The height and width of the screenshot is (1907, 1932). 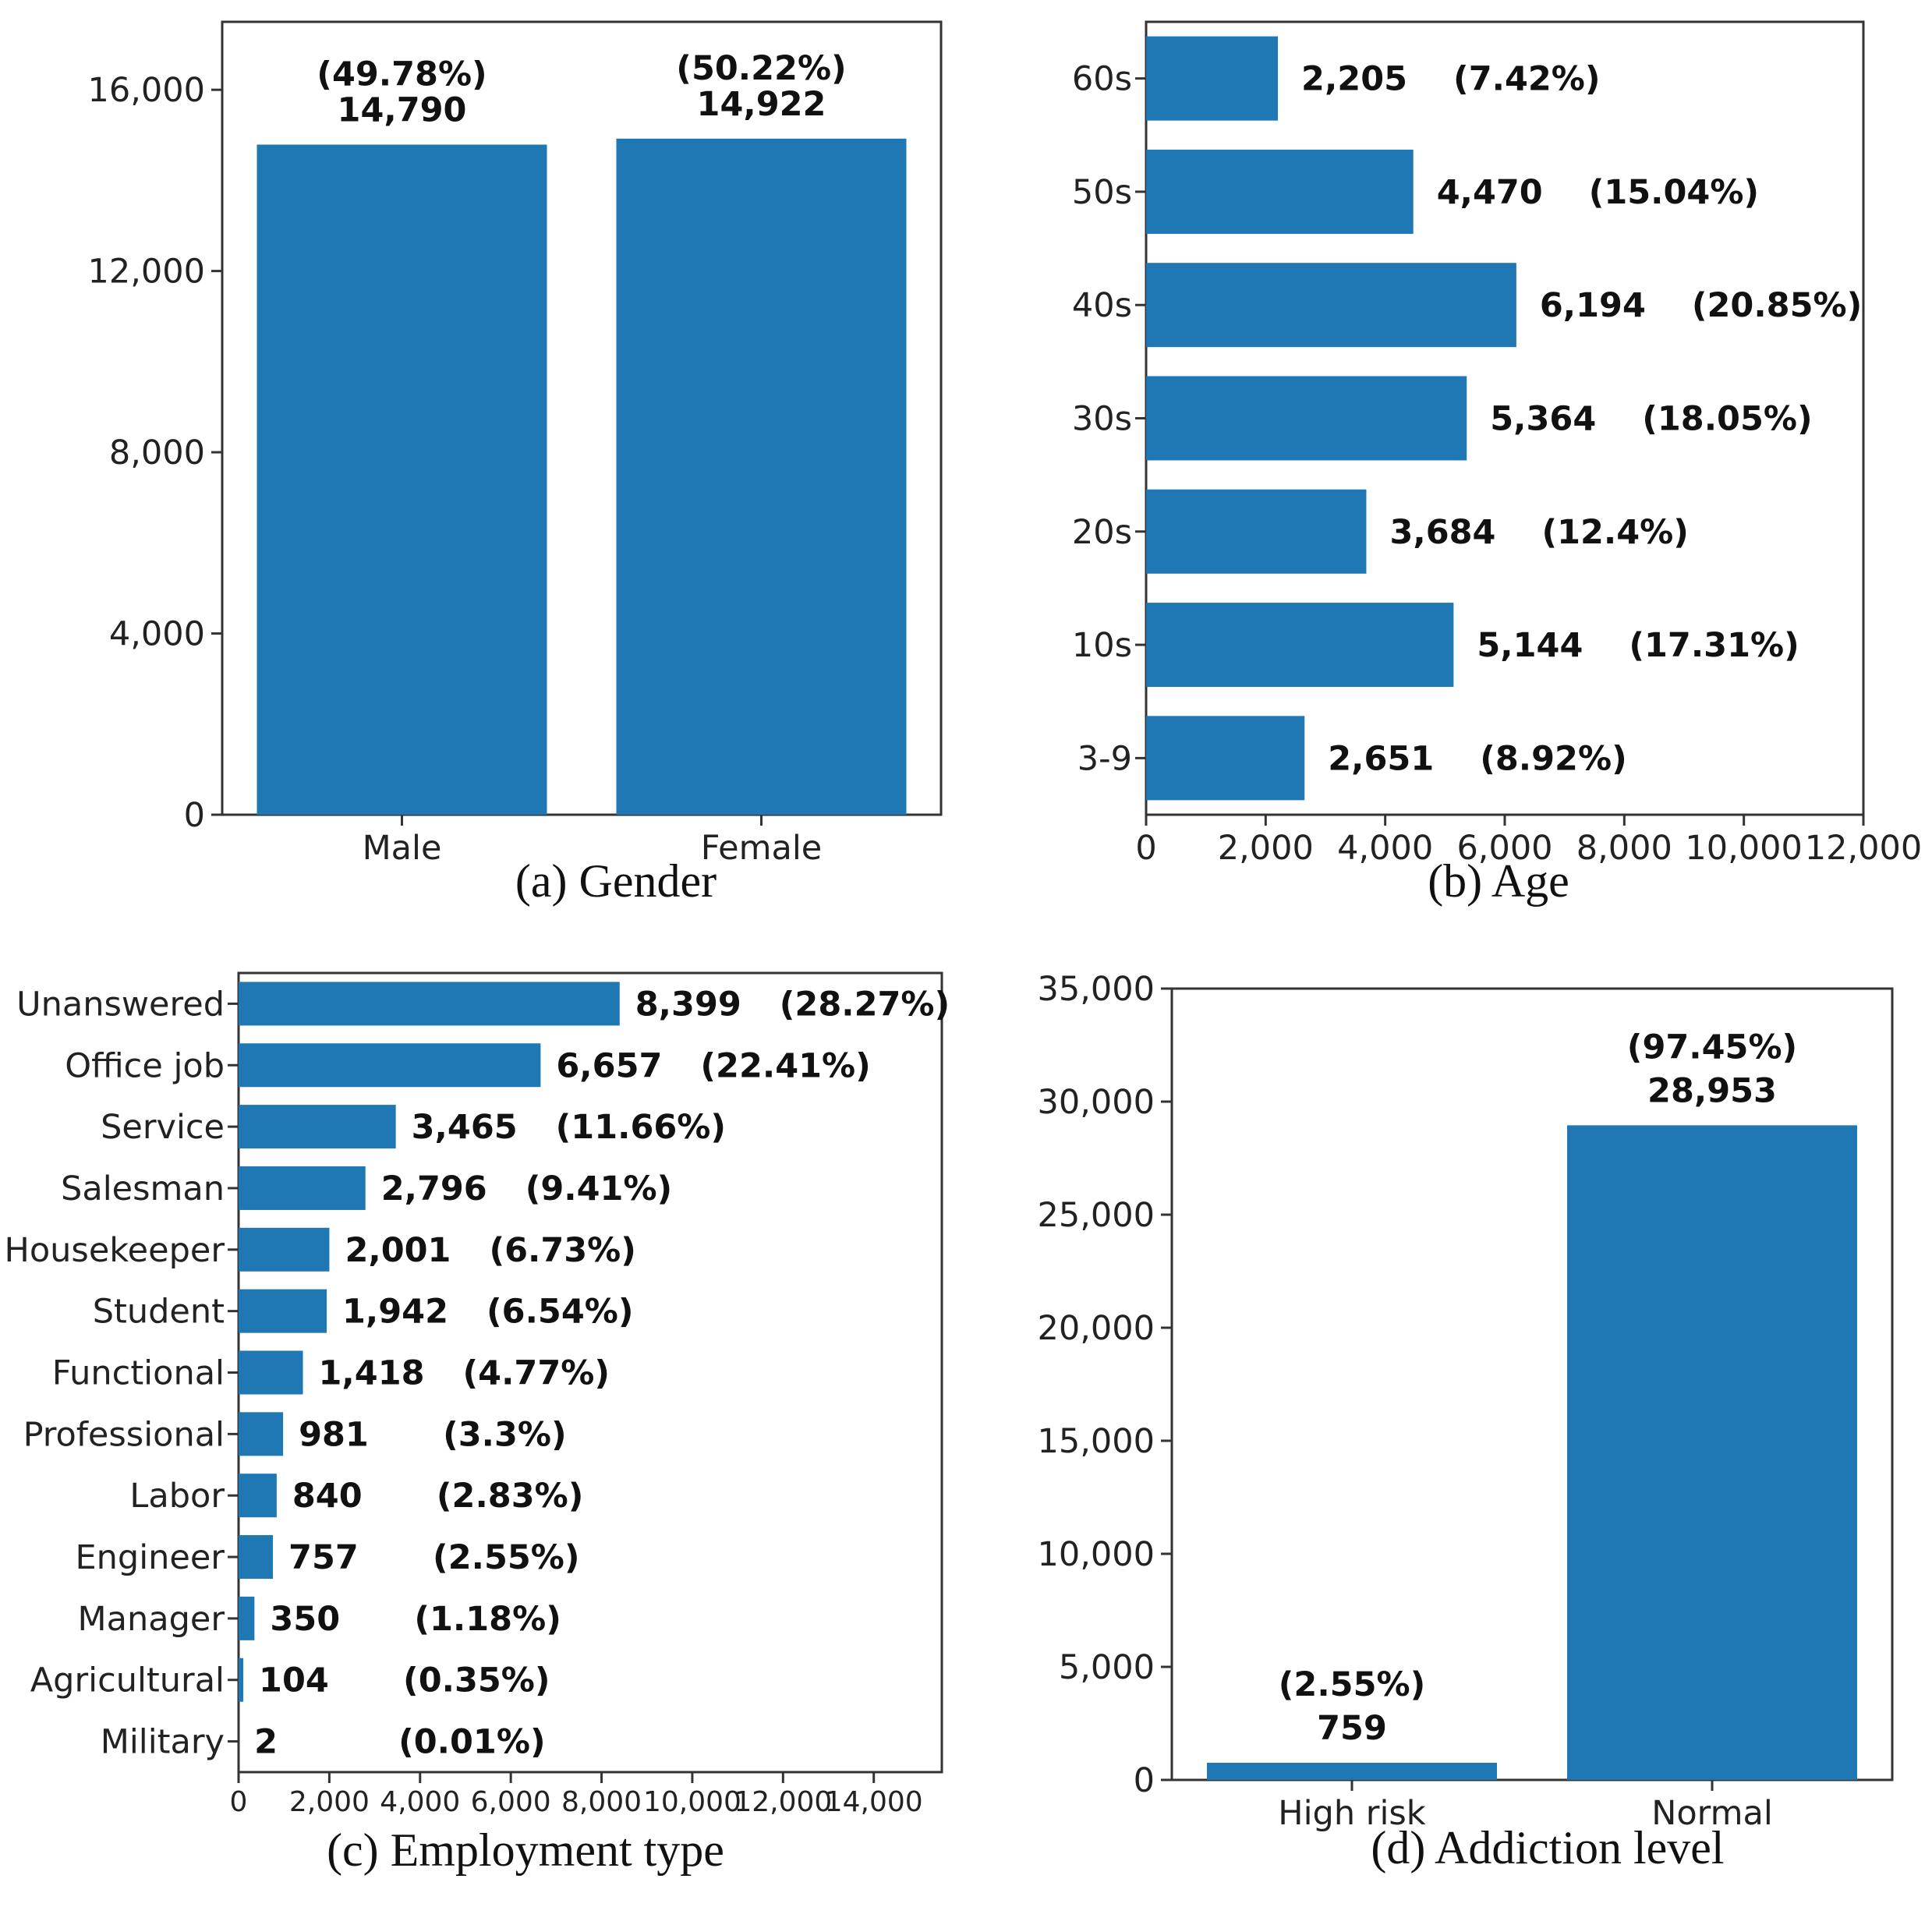 What do you see at coordinates (127, 1680) in the screenshot?
I see `y-tick-label: Agricultural` at bounding box center [127, 1680].